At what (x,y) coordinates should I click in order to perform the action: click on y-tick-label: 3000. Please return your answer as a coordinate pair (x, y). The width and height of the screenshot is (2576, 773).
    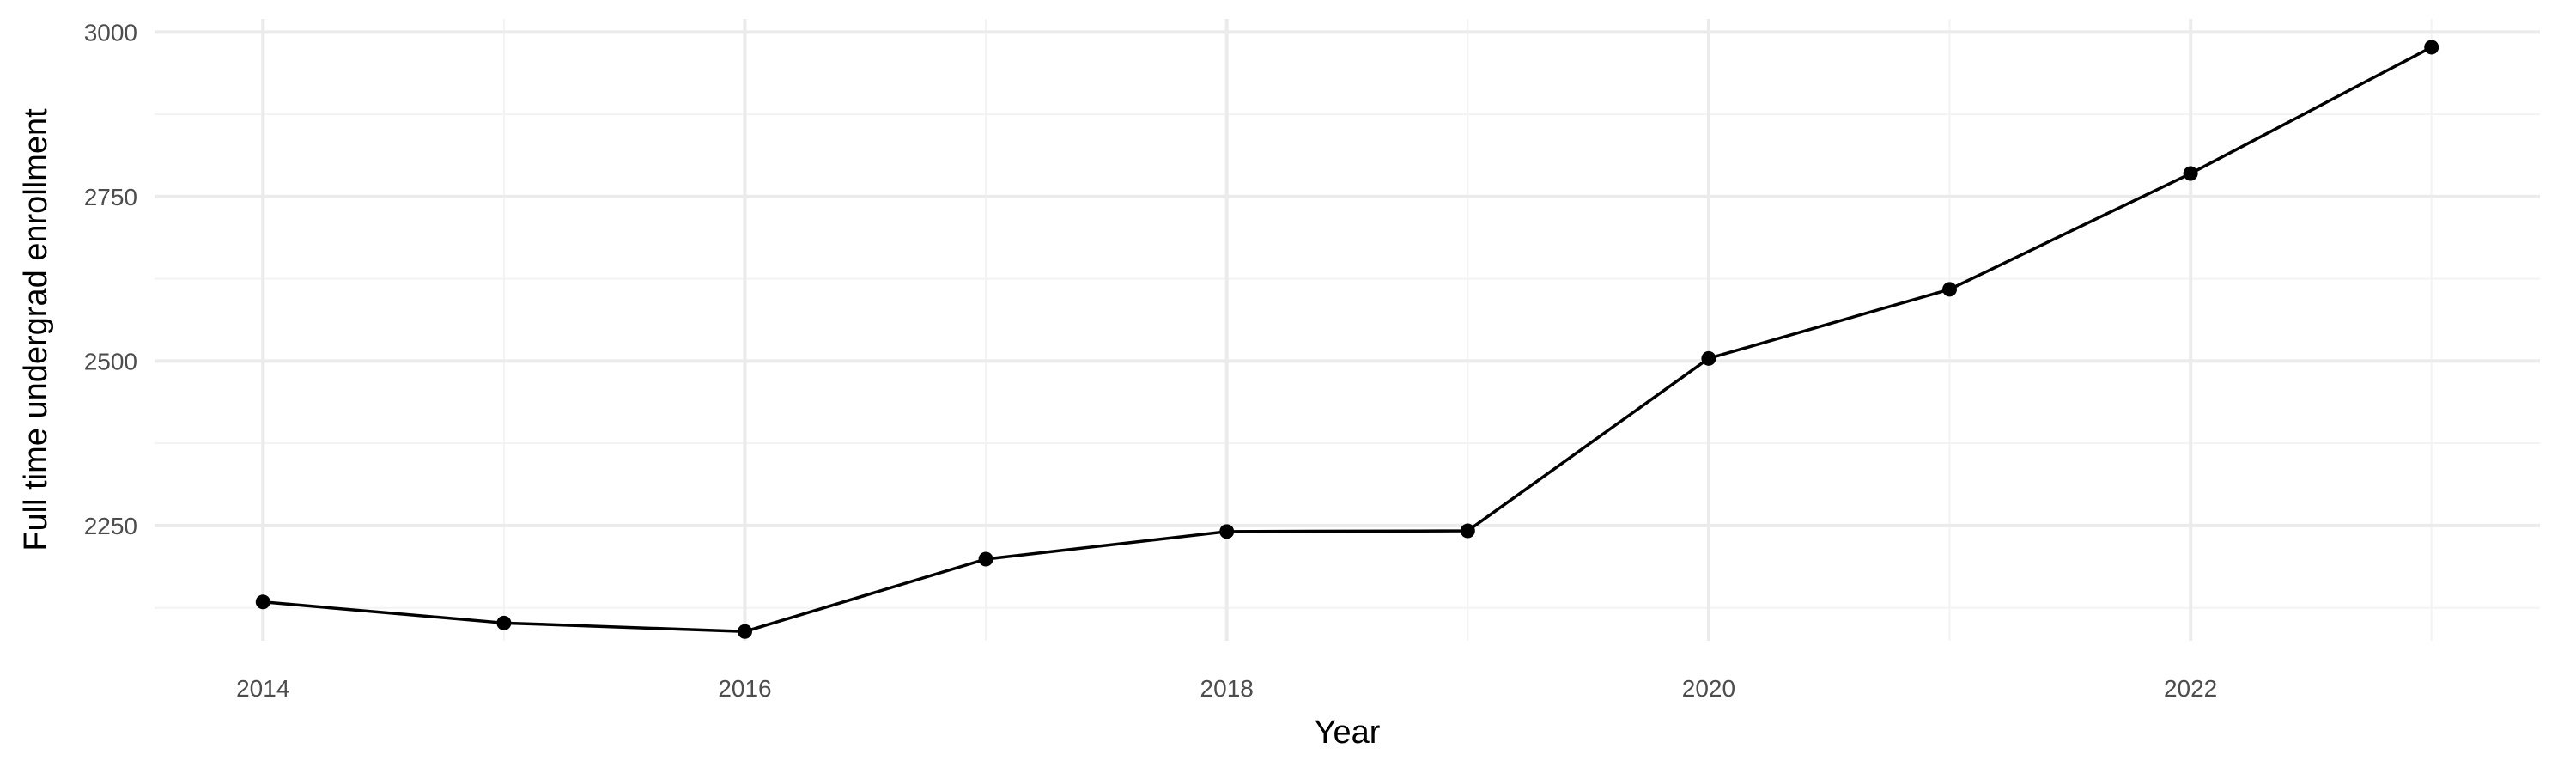
    Looking at the image, I should click on (111, 32).